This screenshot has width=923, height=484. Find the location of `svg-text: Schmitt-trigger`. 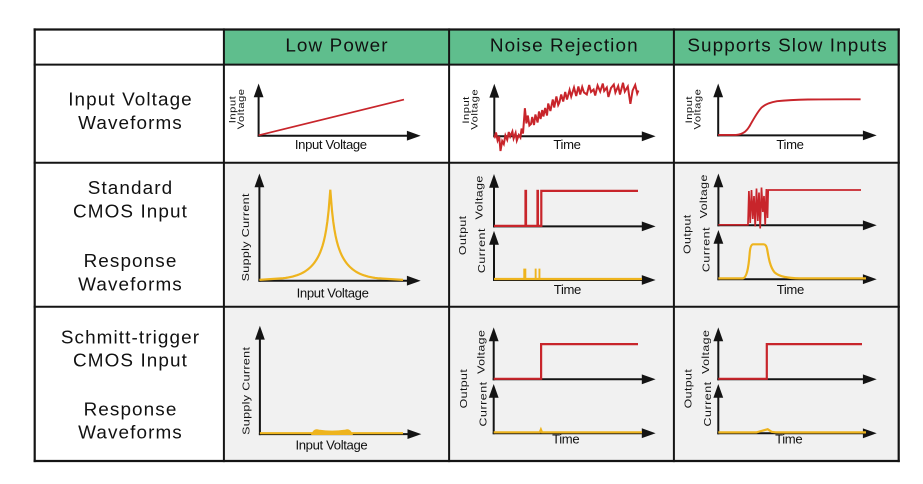

svg-text: Schmitt-trigger is located at coordinates (130, 338).